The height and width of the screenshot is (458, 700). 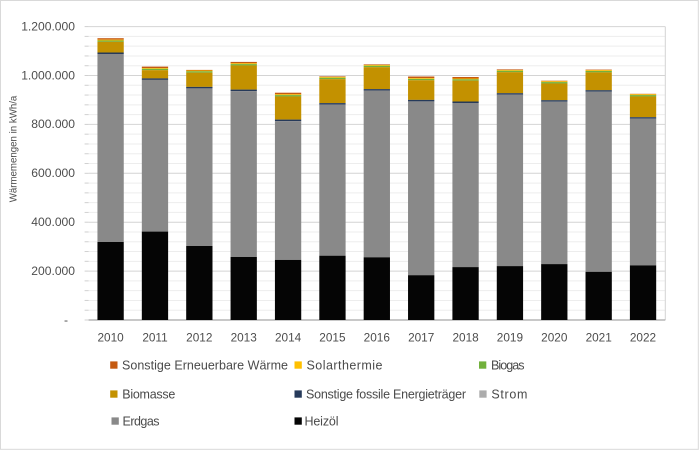 I want to click on svg-text: 600.000, so click(x=53, y=173).